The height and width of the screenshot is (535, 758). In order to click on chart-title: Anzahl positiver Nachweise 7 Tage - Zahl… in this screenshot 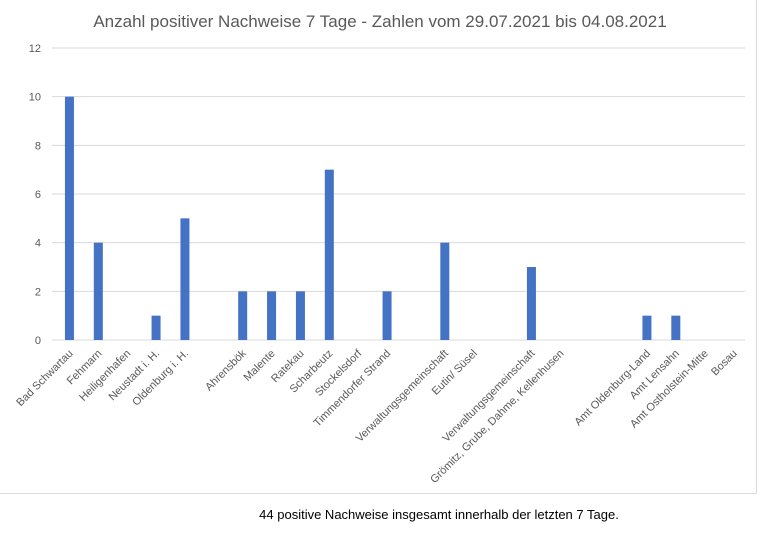, I will do `click(379, 21)`.